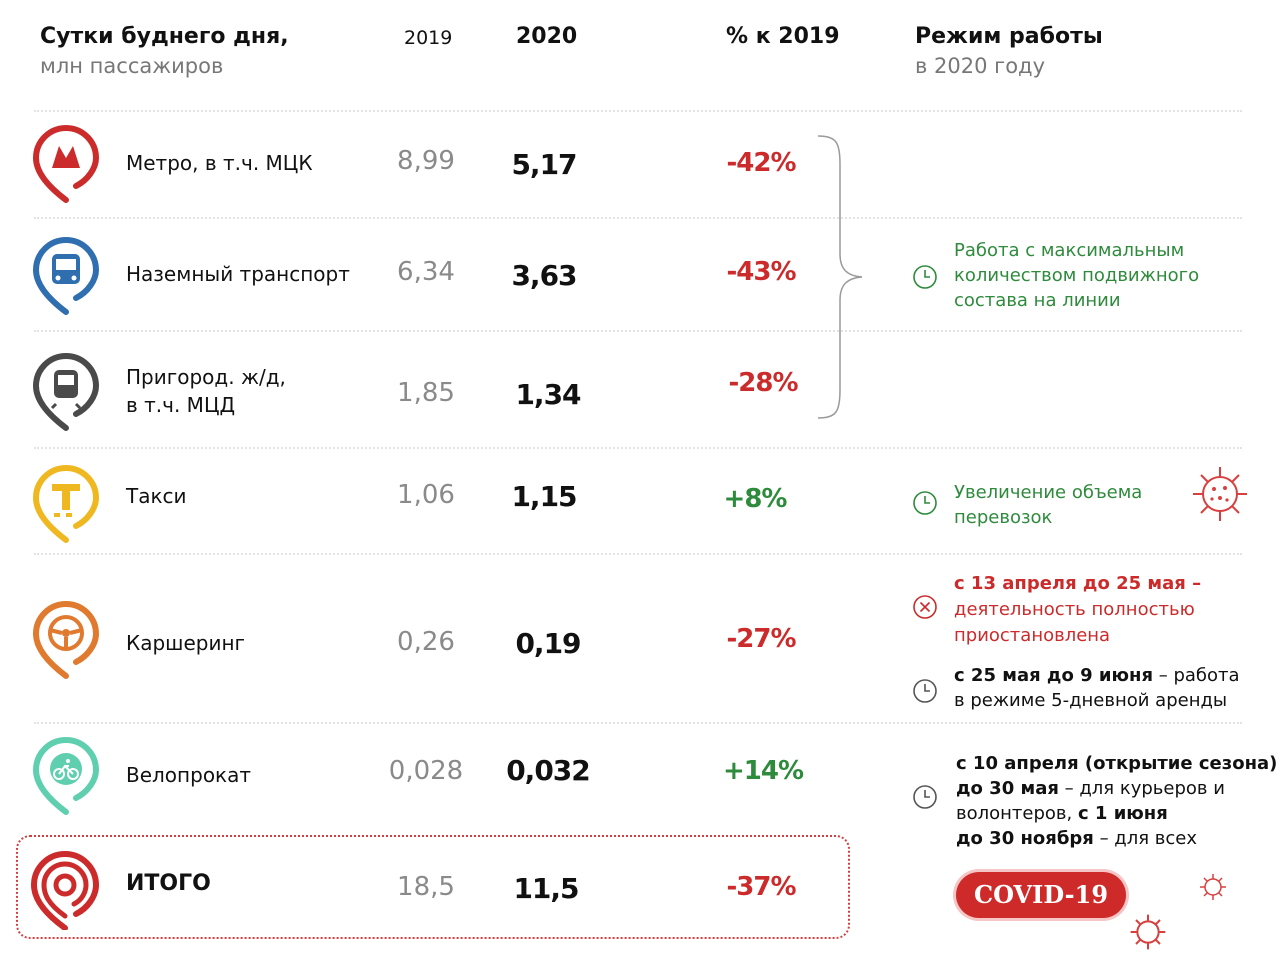 The width and height of the screenshot is (1280, 959). What do you see at coordinates (548, 770) in the screenshot?
I see `value-2020-bike: 0,032` at bounding box center [548, 770].